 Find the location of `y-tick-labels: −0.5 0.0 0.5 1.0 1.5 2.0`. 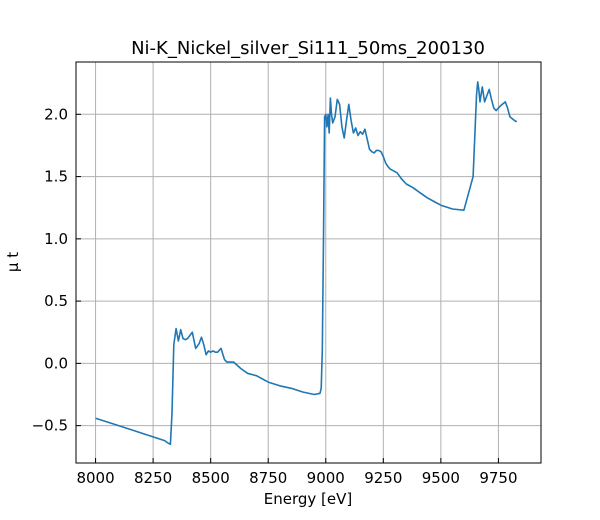

y-tick-labels: −0.5 0.0 0.5 1.0 1.5 2.0 is located at coordinates (50, 269).